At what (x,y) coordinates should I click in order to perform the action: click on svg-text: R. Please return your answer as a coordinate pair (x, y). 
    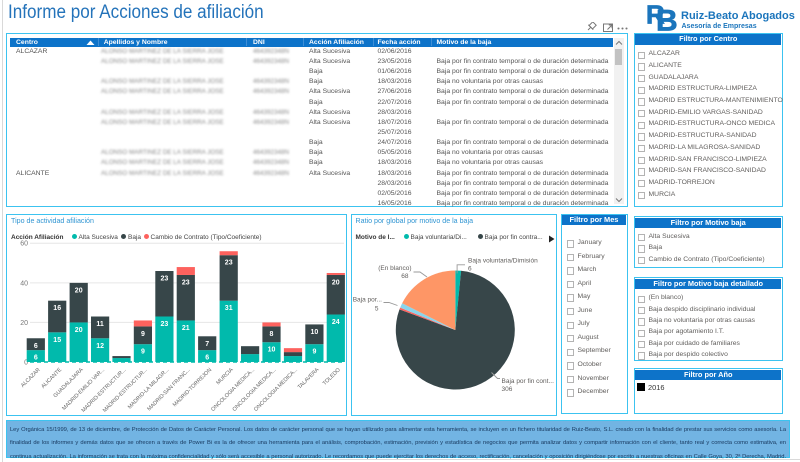
    Looking at the image, I should click on (655, 15).